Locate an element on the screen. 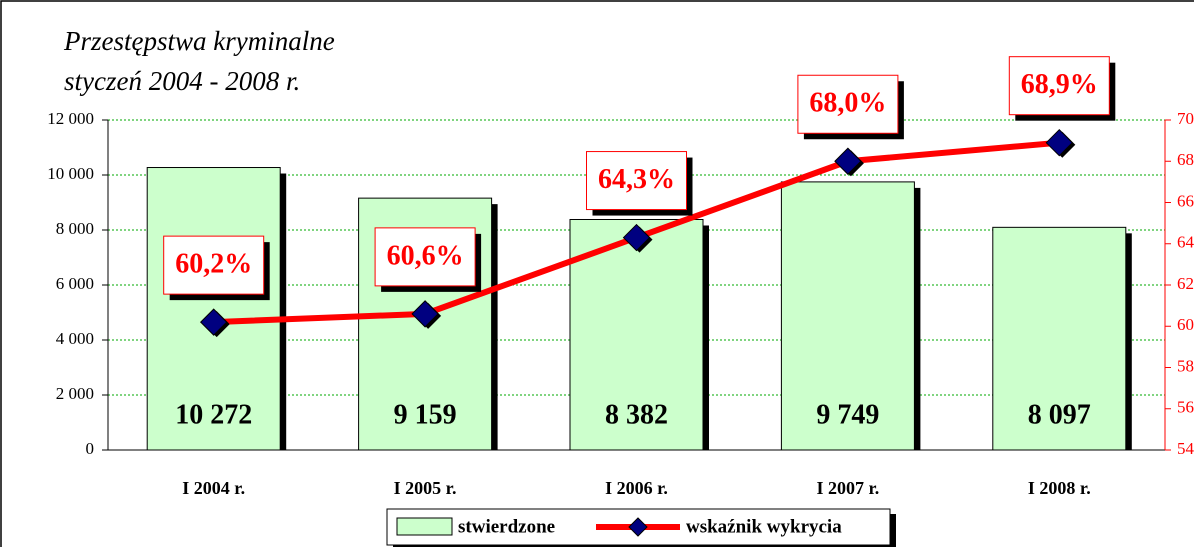 The width and height of the screenshot is (1194, 547). bar-value-label: 9 749 is located at coordinates (847, 414).